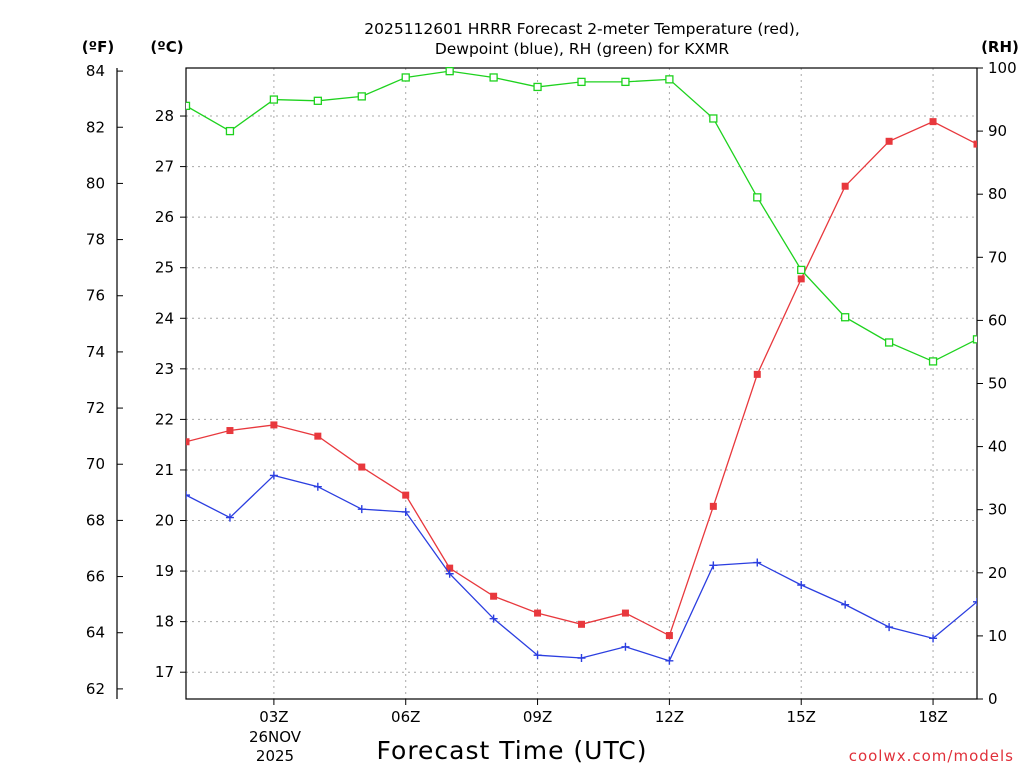 The image size is (1024, 768). What do you see at coordinates (95, 352) in the screenshot?
I see `fahrenheit-tick-label: 74` at bounding box center [95, 352].